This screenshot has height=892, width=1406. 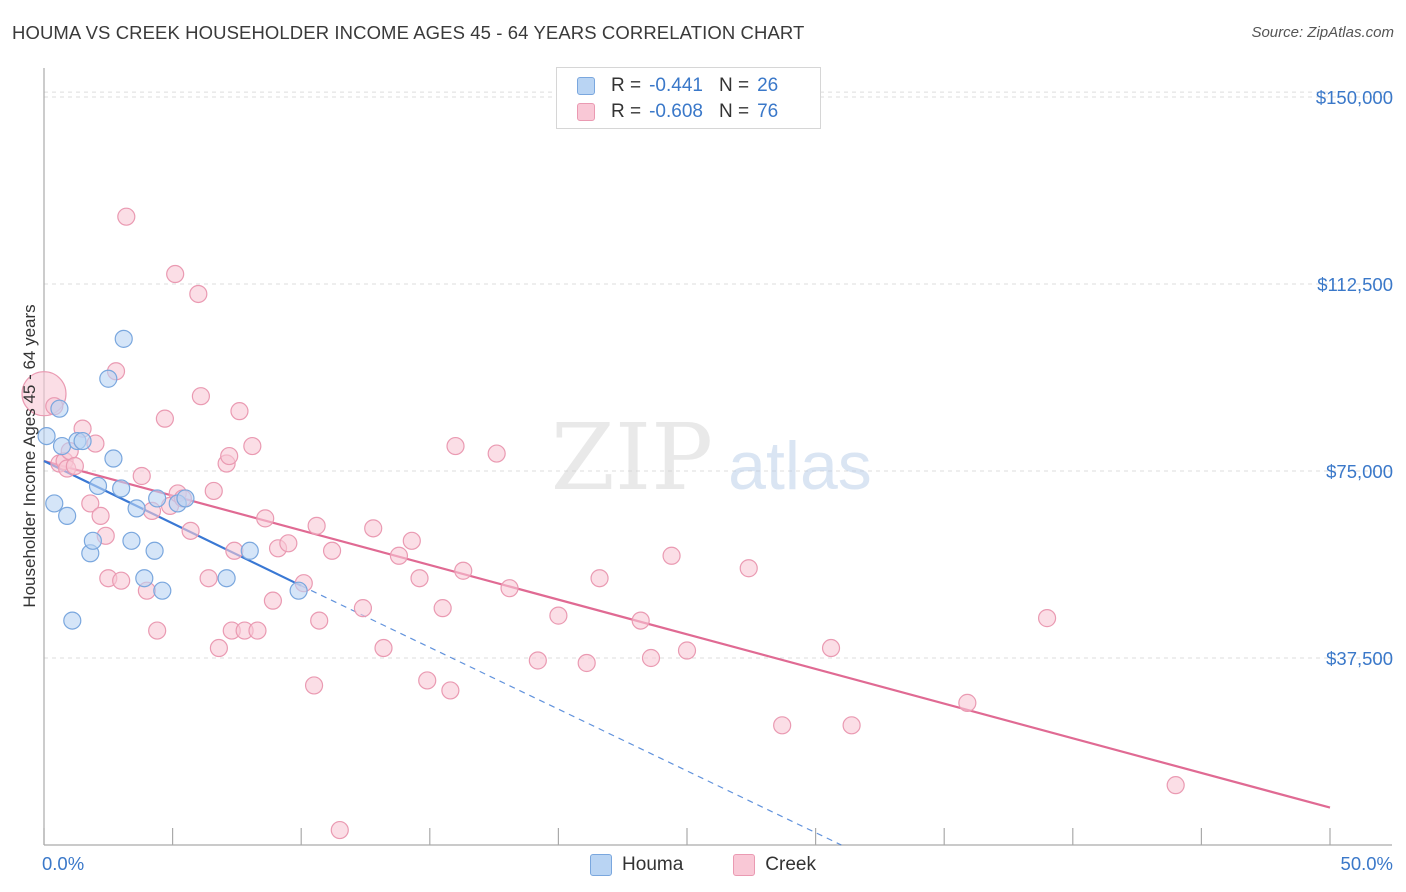 What do you see at coordinates (1322, 32) in the screenshot?
I see `source-credit: Source: ZipAtlas.com` at bounding box center [1322, 32].